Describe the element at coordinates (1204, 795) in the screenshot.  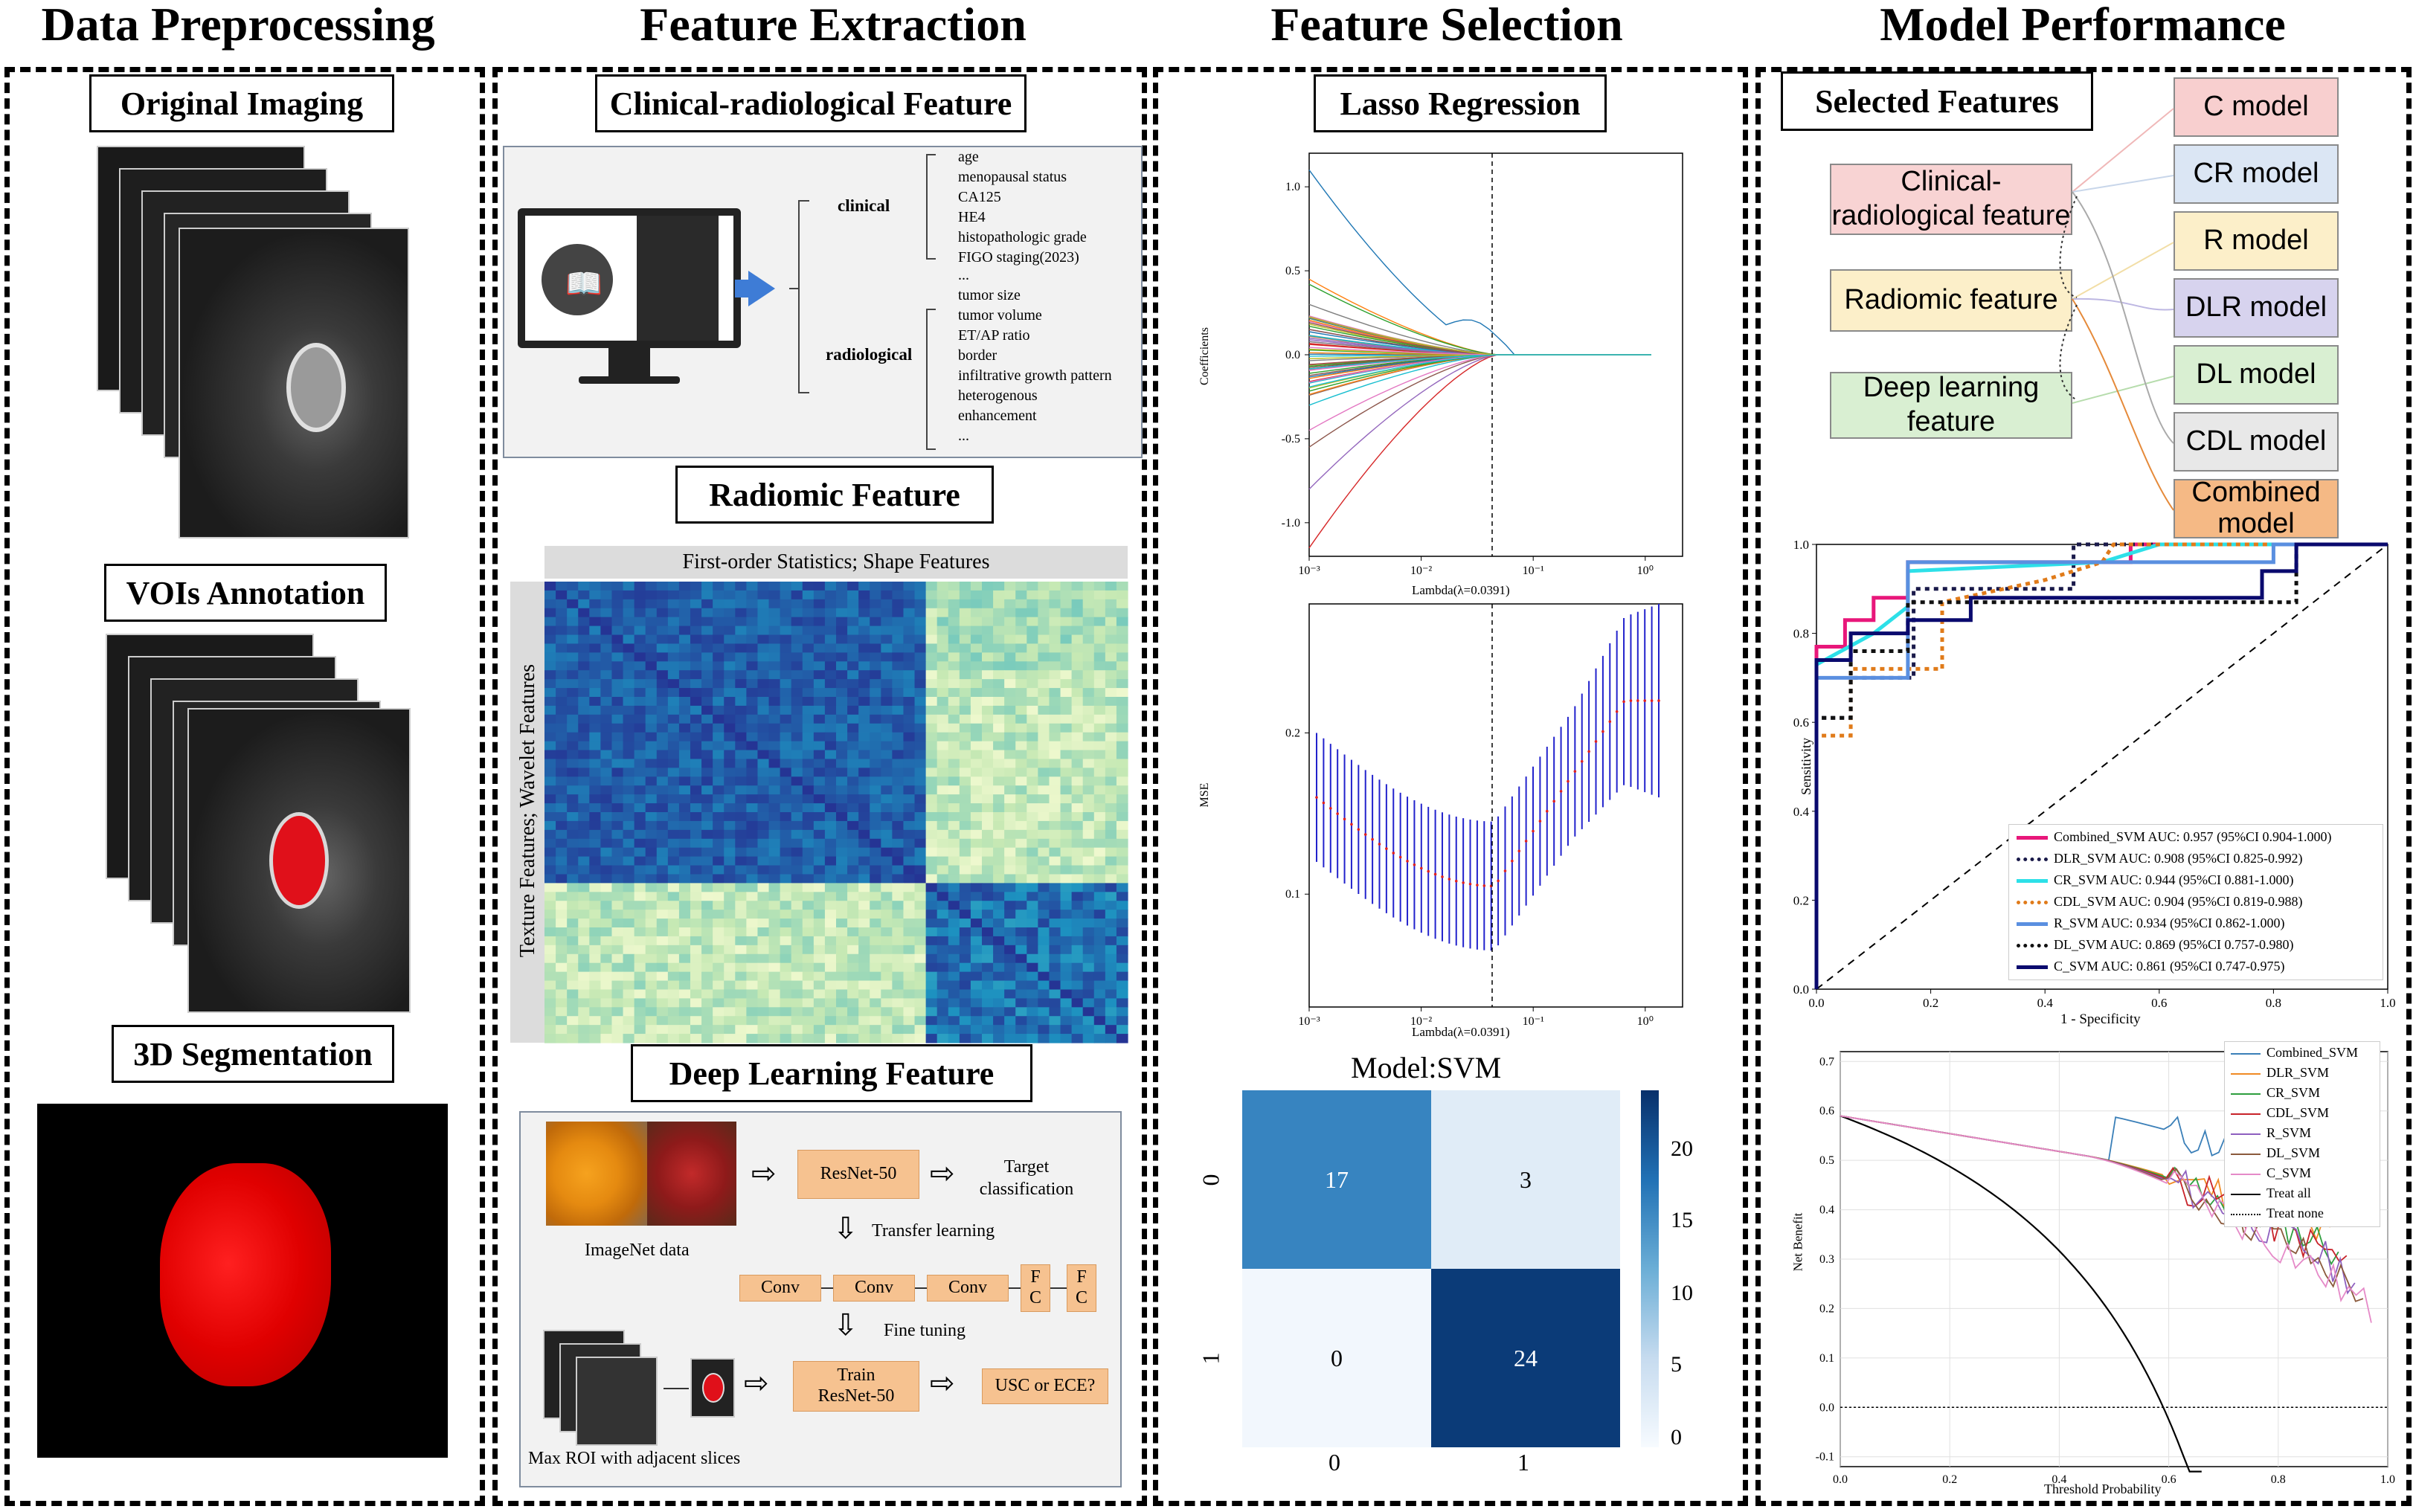
I see `mse-ylabel: MSE` at that location.